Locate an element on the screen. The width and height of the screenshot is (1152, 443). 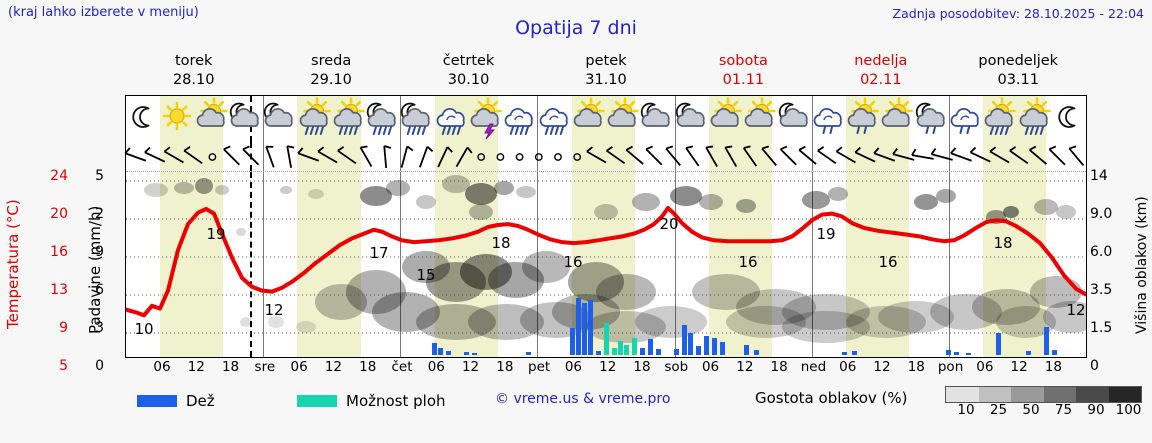
legend-rain-label: Dež is located at coordinates (200, 400).